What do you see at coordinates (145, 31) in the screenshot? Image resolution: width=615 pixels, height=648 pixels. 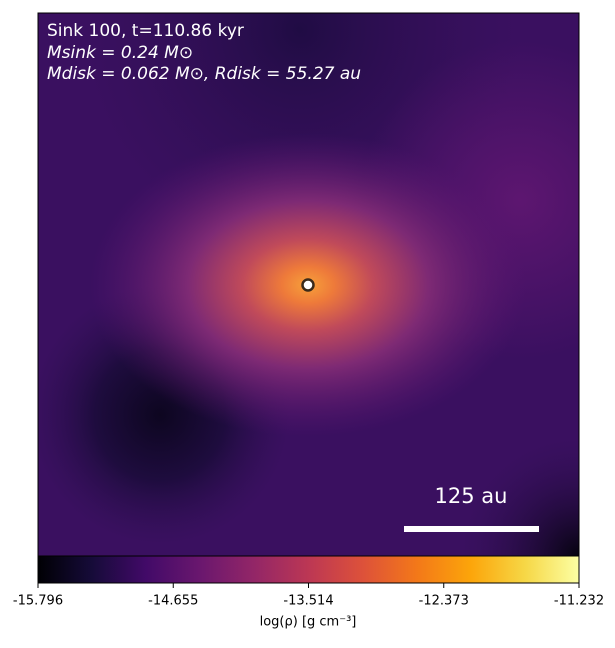 I see `annotation: Sink 100, t=110.86 kyr` at bounding box center [145, 31].